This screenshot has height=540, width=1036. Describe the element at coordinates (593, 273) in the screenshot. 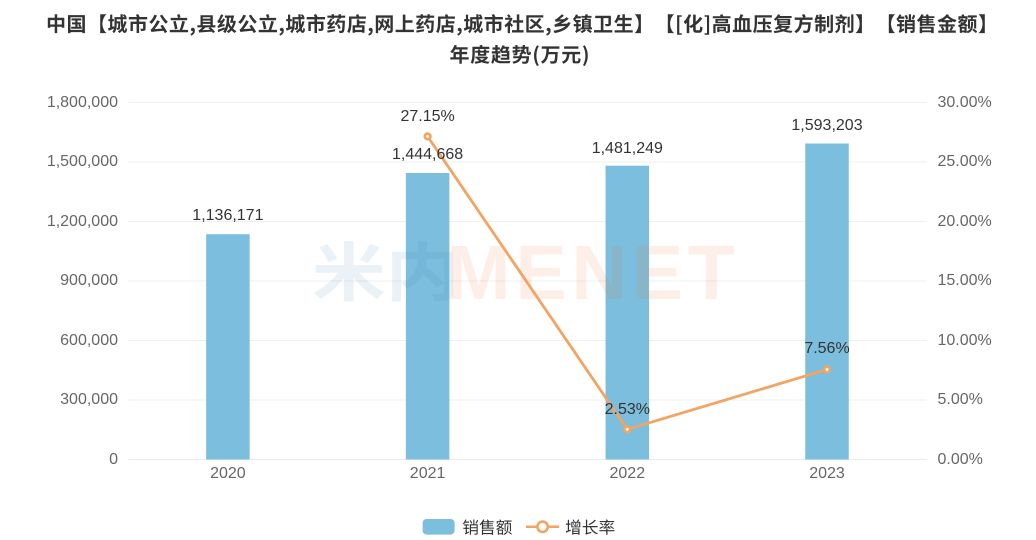

I see `svg-text: MENET` at that location.